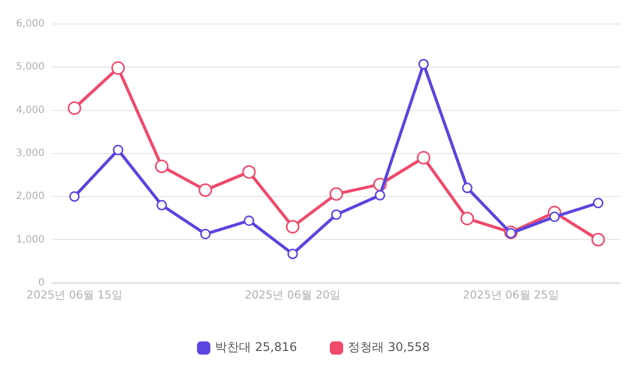 The width and height of the screenshot is (640, 374). Describe the element at coordinates (30, 67) in the screenshot. I see `y-tick-label: 5,000` at that location.